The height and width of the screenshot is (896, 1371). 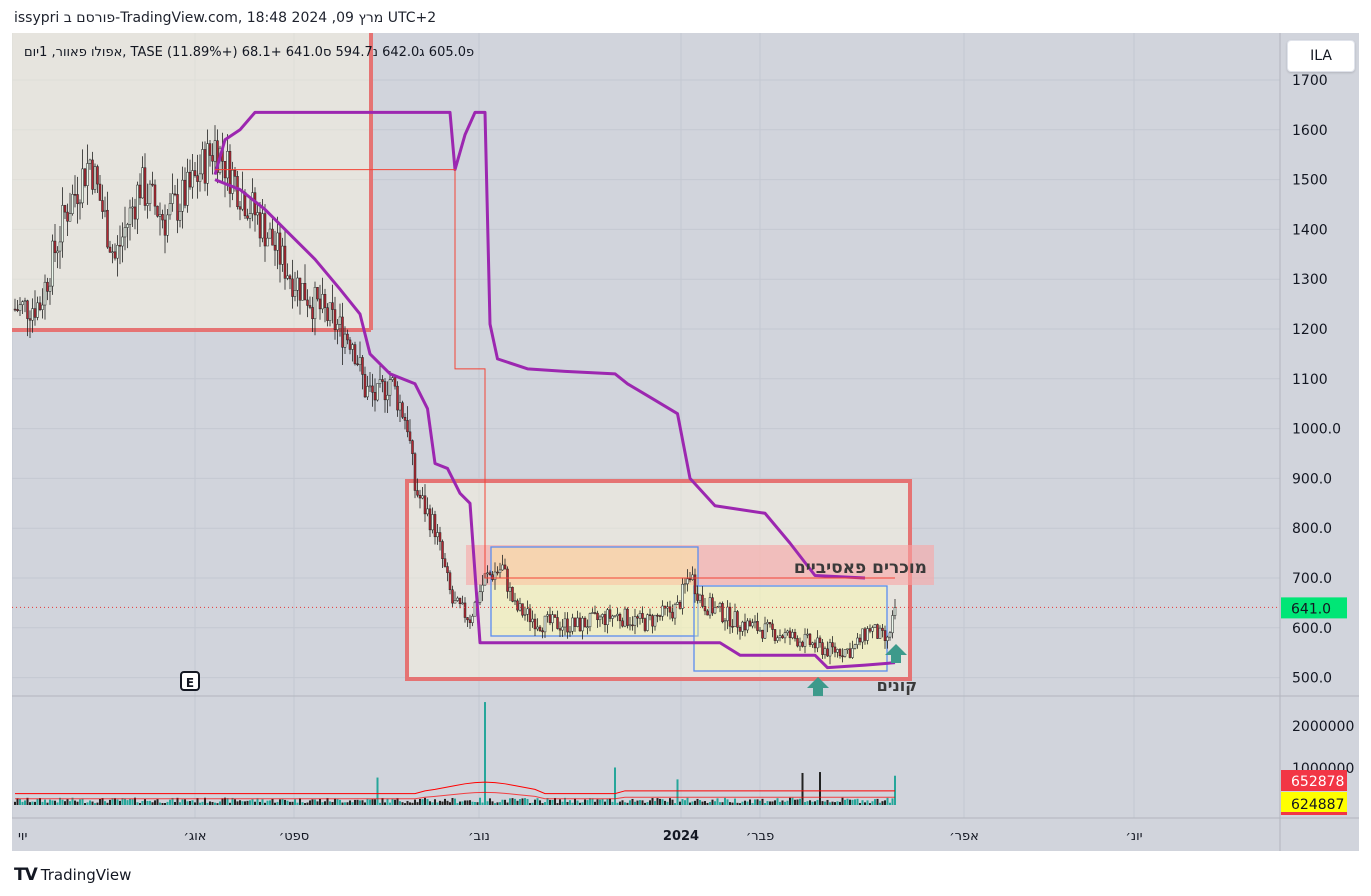 What do you see at coordinates (1317, 805) in the screenshot?
I see `volume-badge-label: 624887` at bounding box center [1317, 805].